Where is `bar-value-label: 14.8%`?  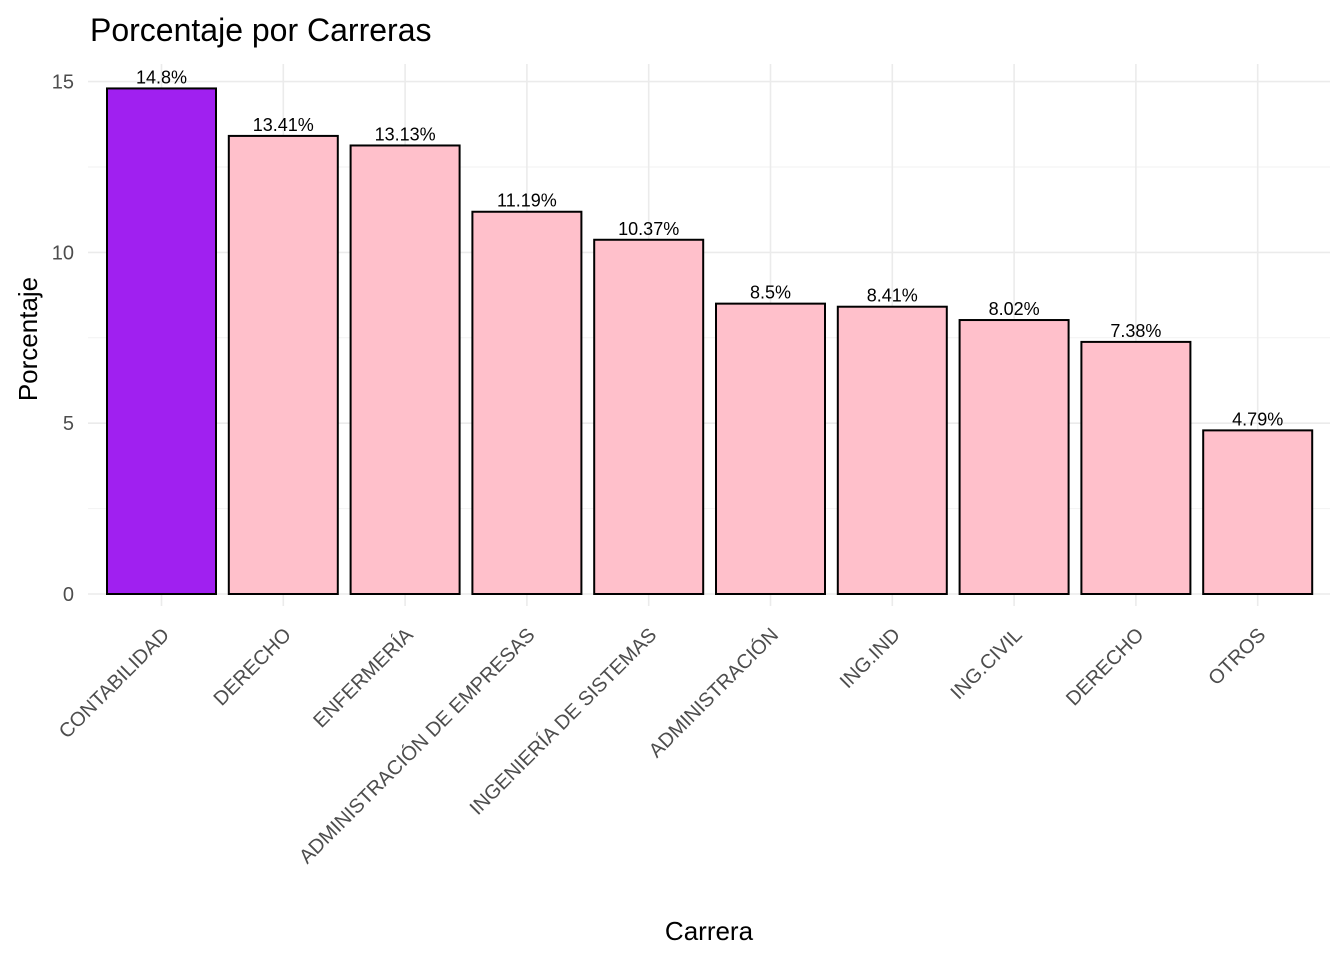 bar-value-label: 14.8% is located at coordinates (161, 77).